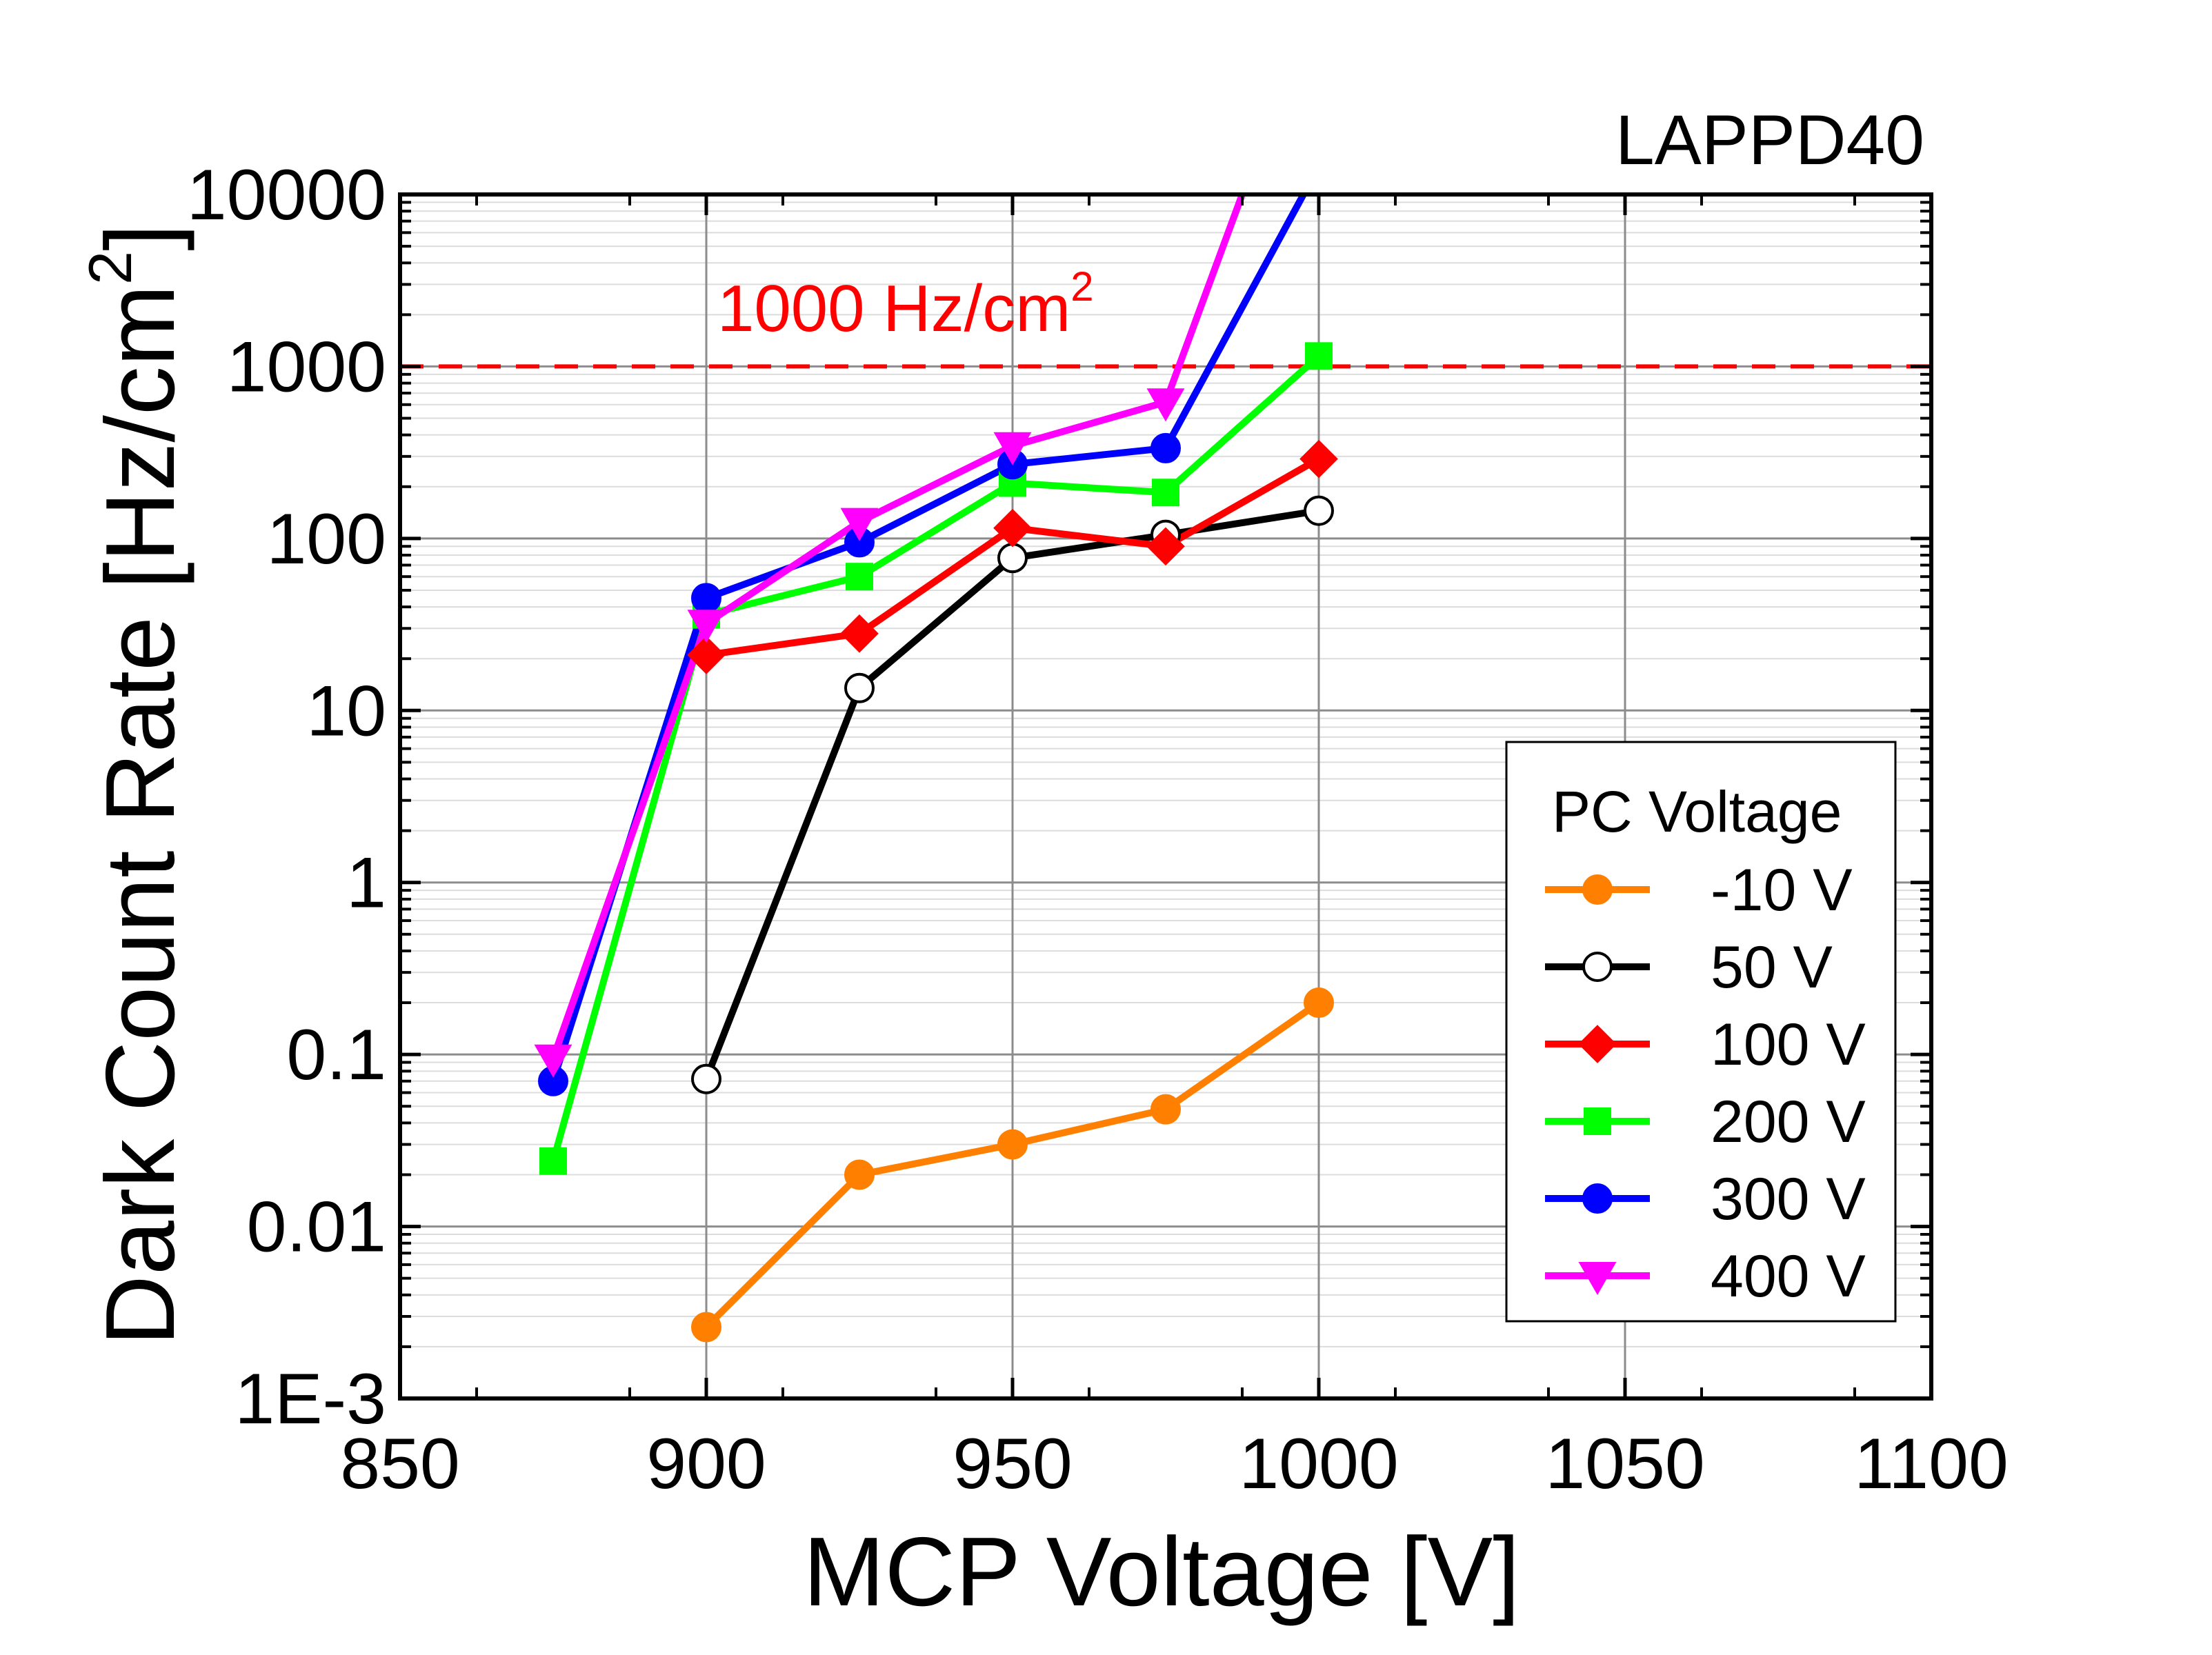 This screenshot has width=2212, height=1655. Describe the element at coordinates (1624, 1464) in the screenshot. I see `x-tick-label: 1050` at that location.